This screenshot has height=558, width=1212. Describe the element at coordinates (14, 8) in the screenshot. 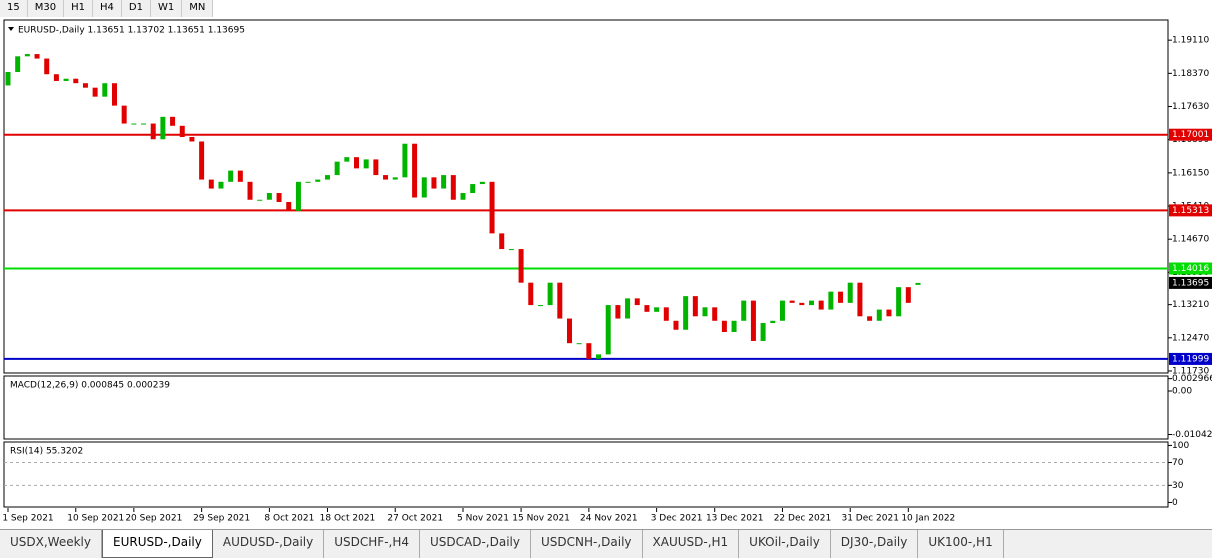

I see `timeframe-button: 15` at that location.